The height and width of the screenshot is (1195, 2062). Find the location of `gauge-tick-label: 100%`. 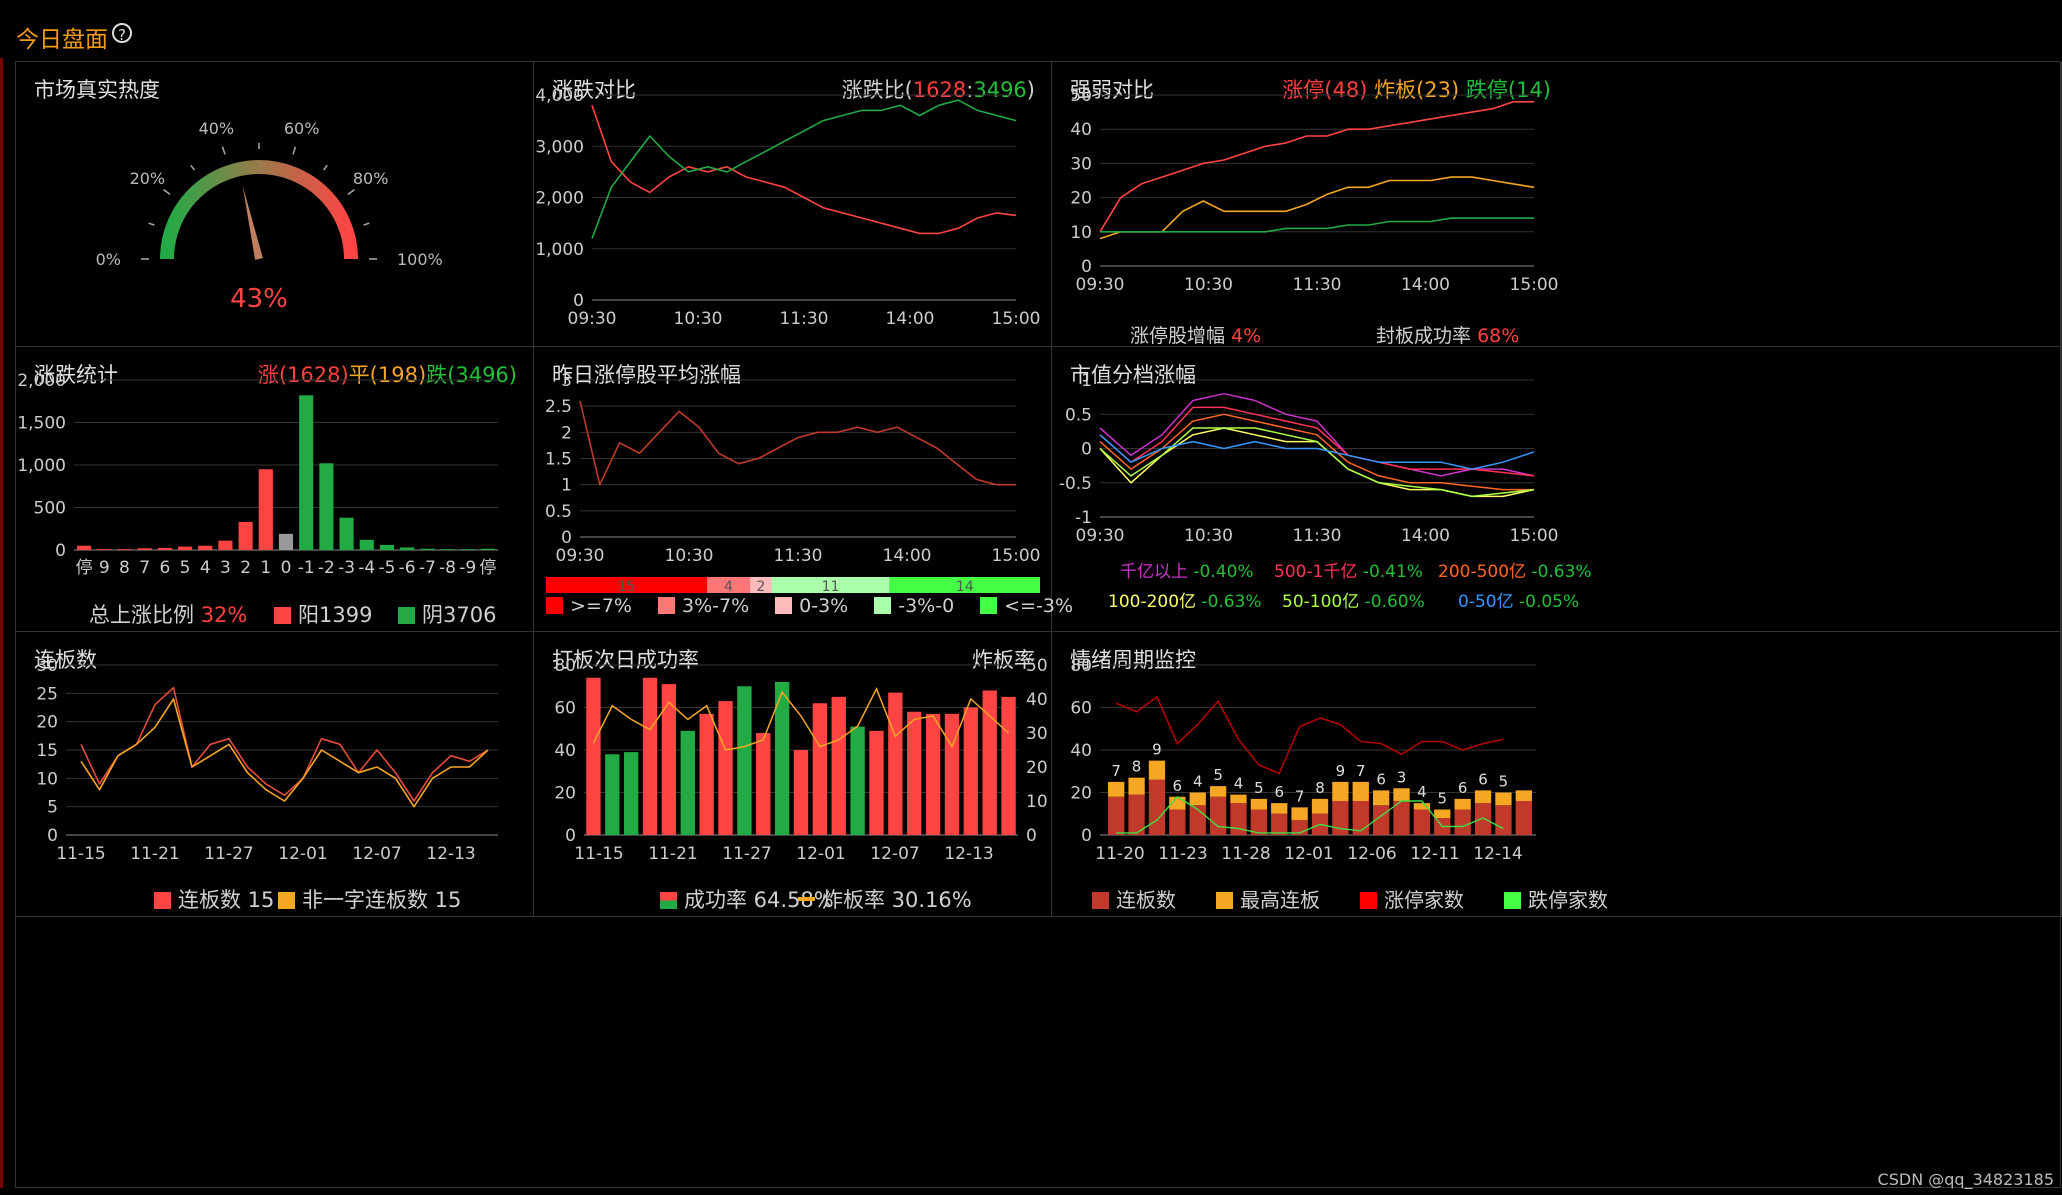

gauge-tick-label: 100% is located at coordinates (420, 259).